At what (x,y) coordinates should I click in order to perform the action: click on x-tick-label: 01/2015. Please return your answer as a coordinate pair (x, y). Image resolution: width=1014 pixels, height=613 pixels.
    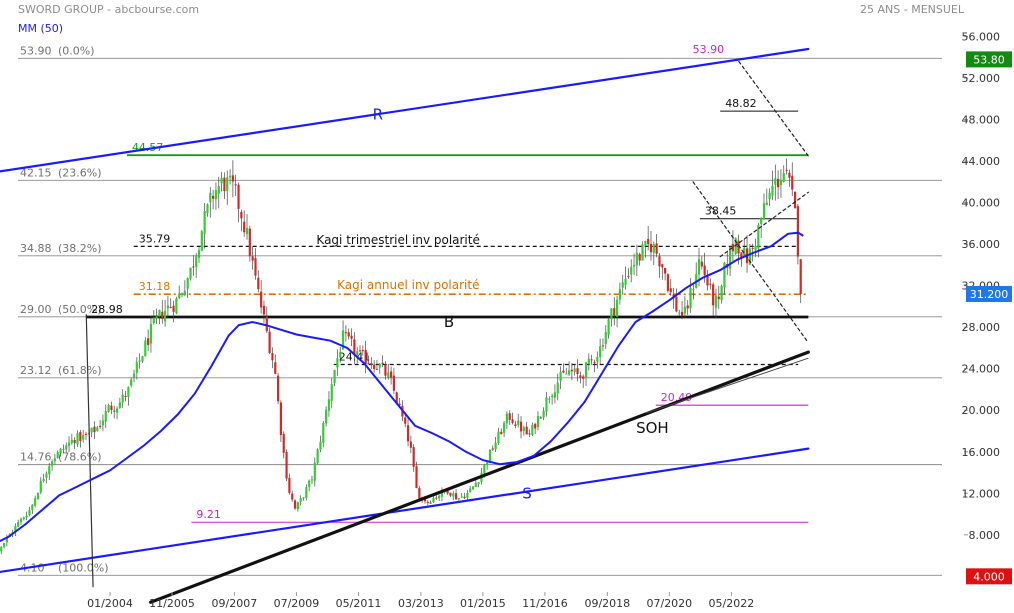
    Looking at the image, I should click on (483, 603).